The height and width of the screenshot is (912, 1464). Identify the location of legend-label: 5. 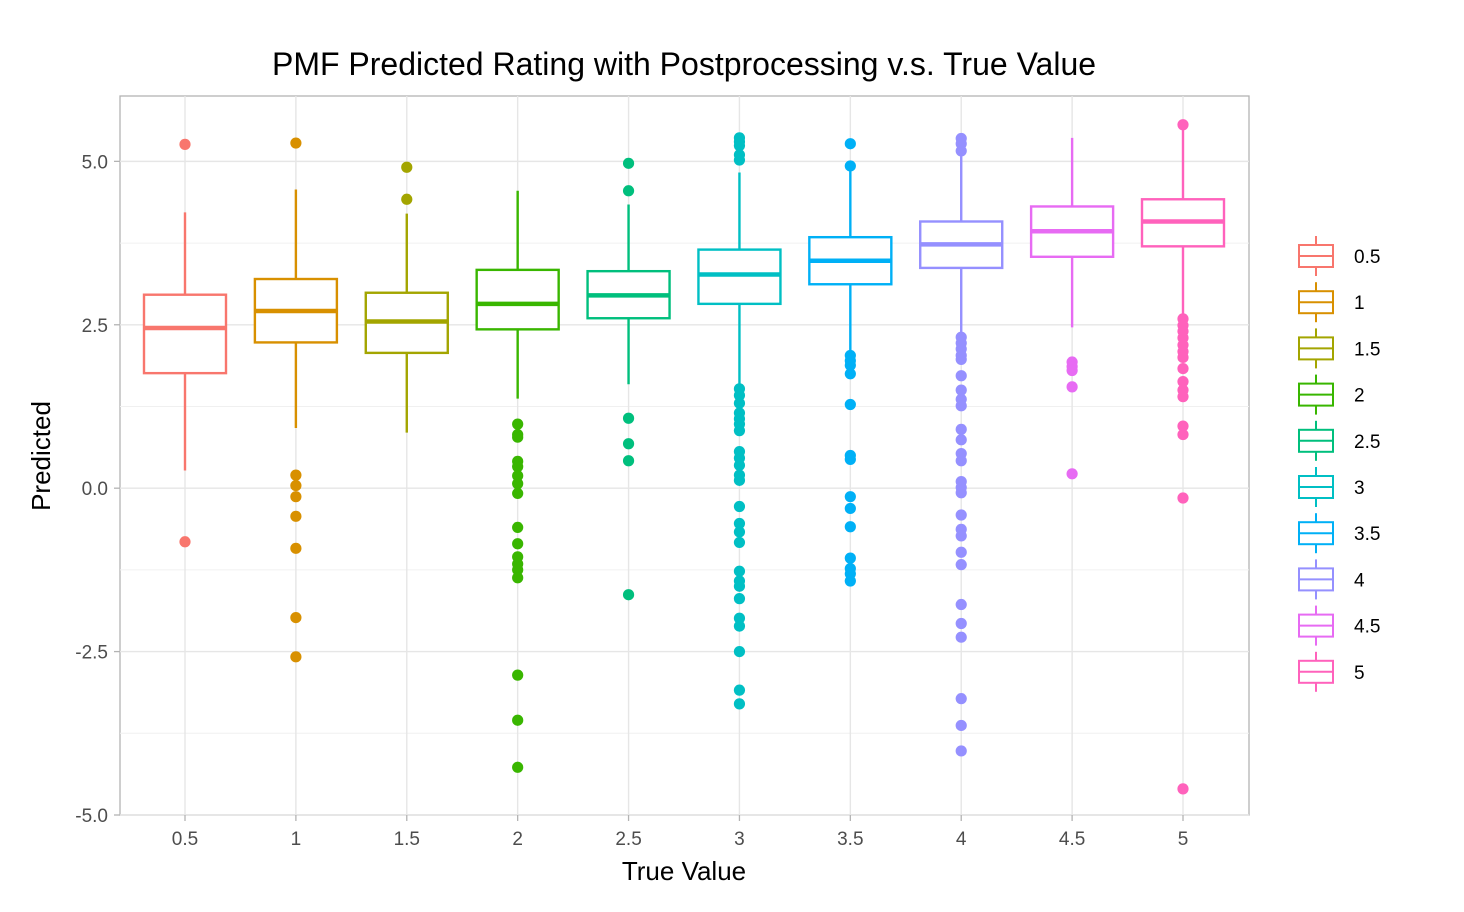
(1359, 673).